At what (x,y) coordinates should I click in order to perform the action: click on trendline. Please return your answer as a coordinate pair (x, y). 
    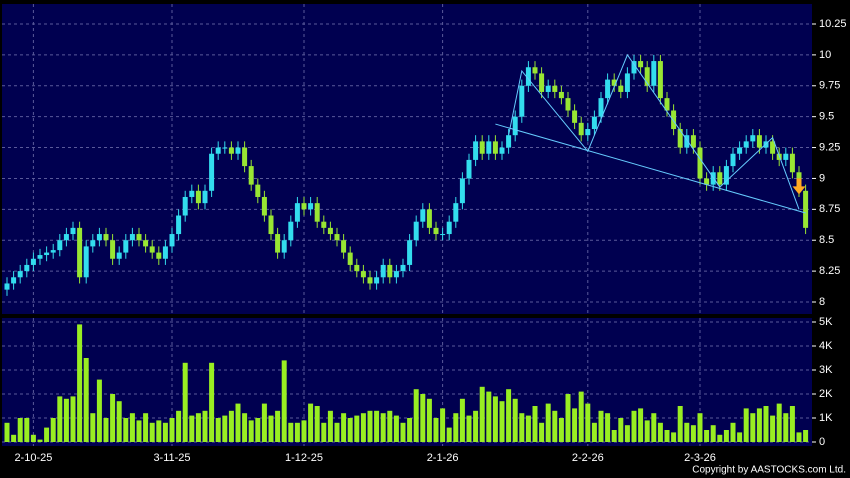
    Looking at the image, I should click on (654, 131).